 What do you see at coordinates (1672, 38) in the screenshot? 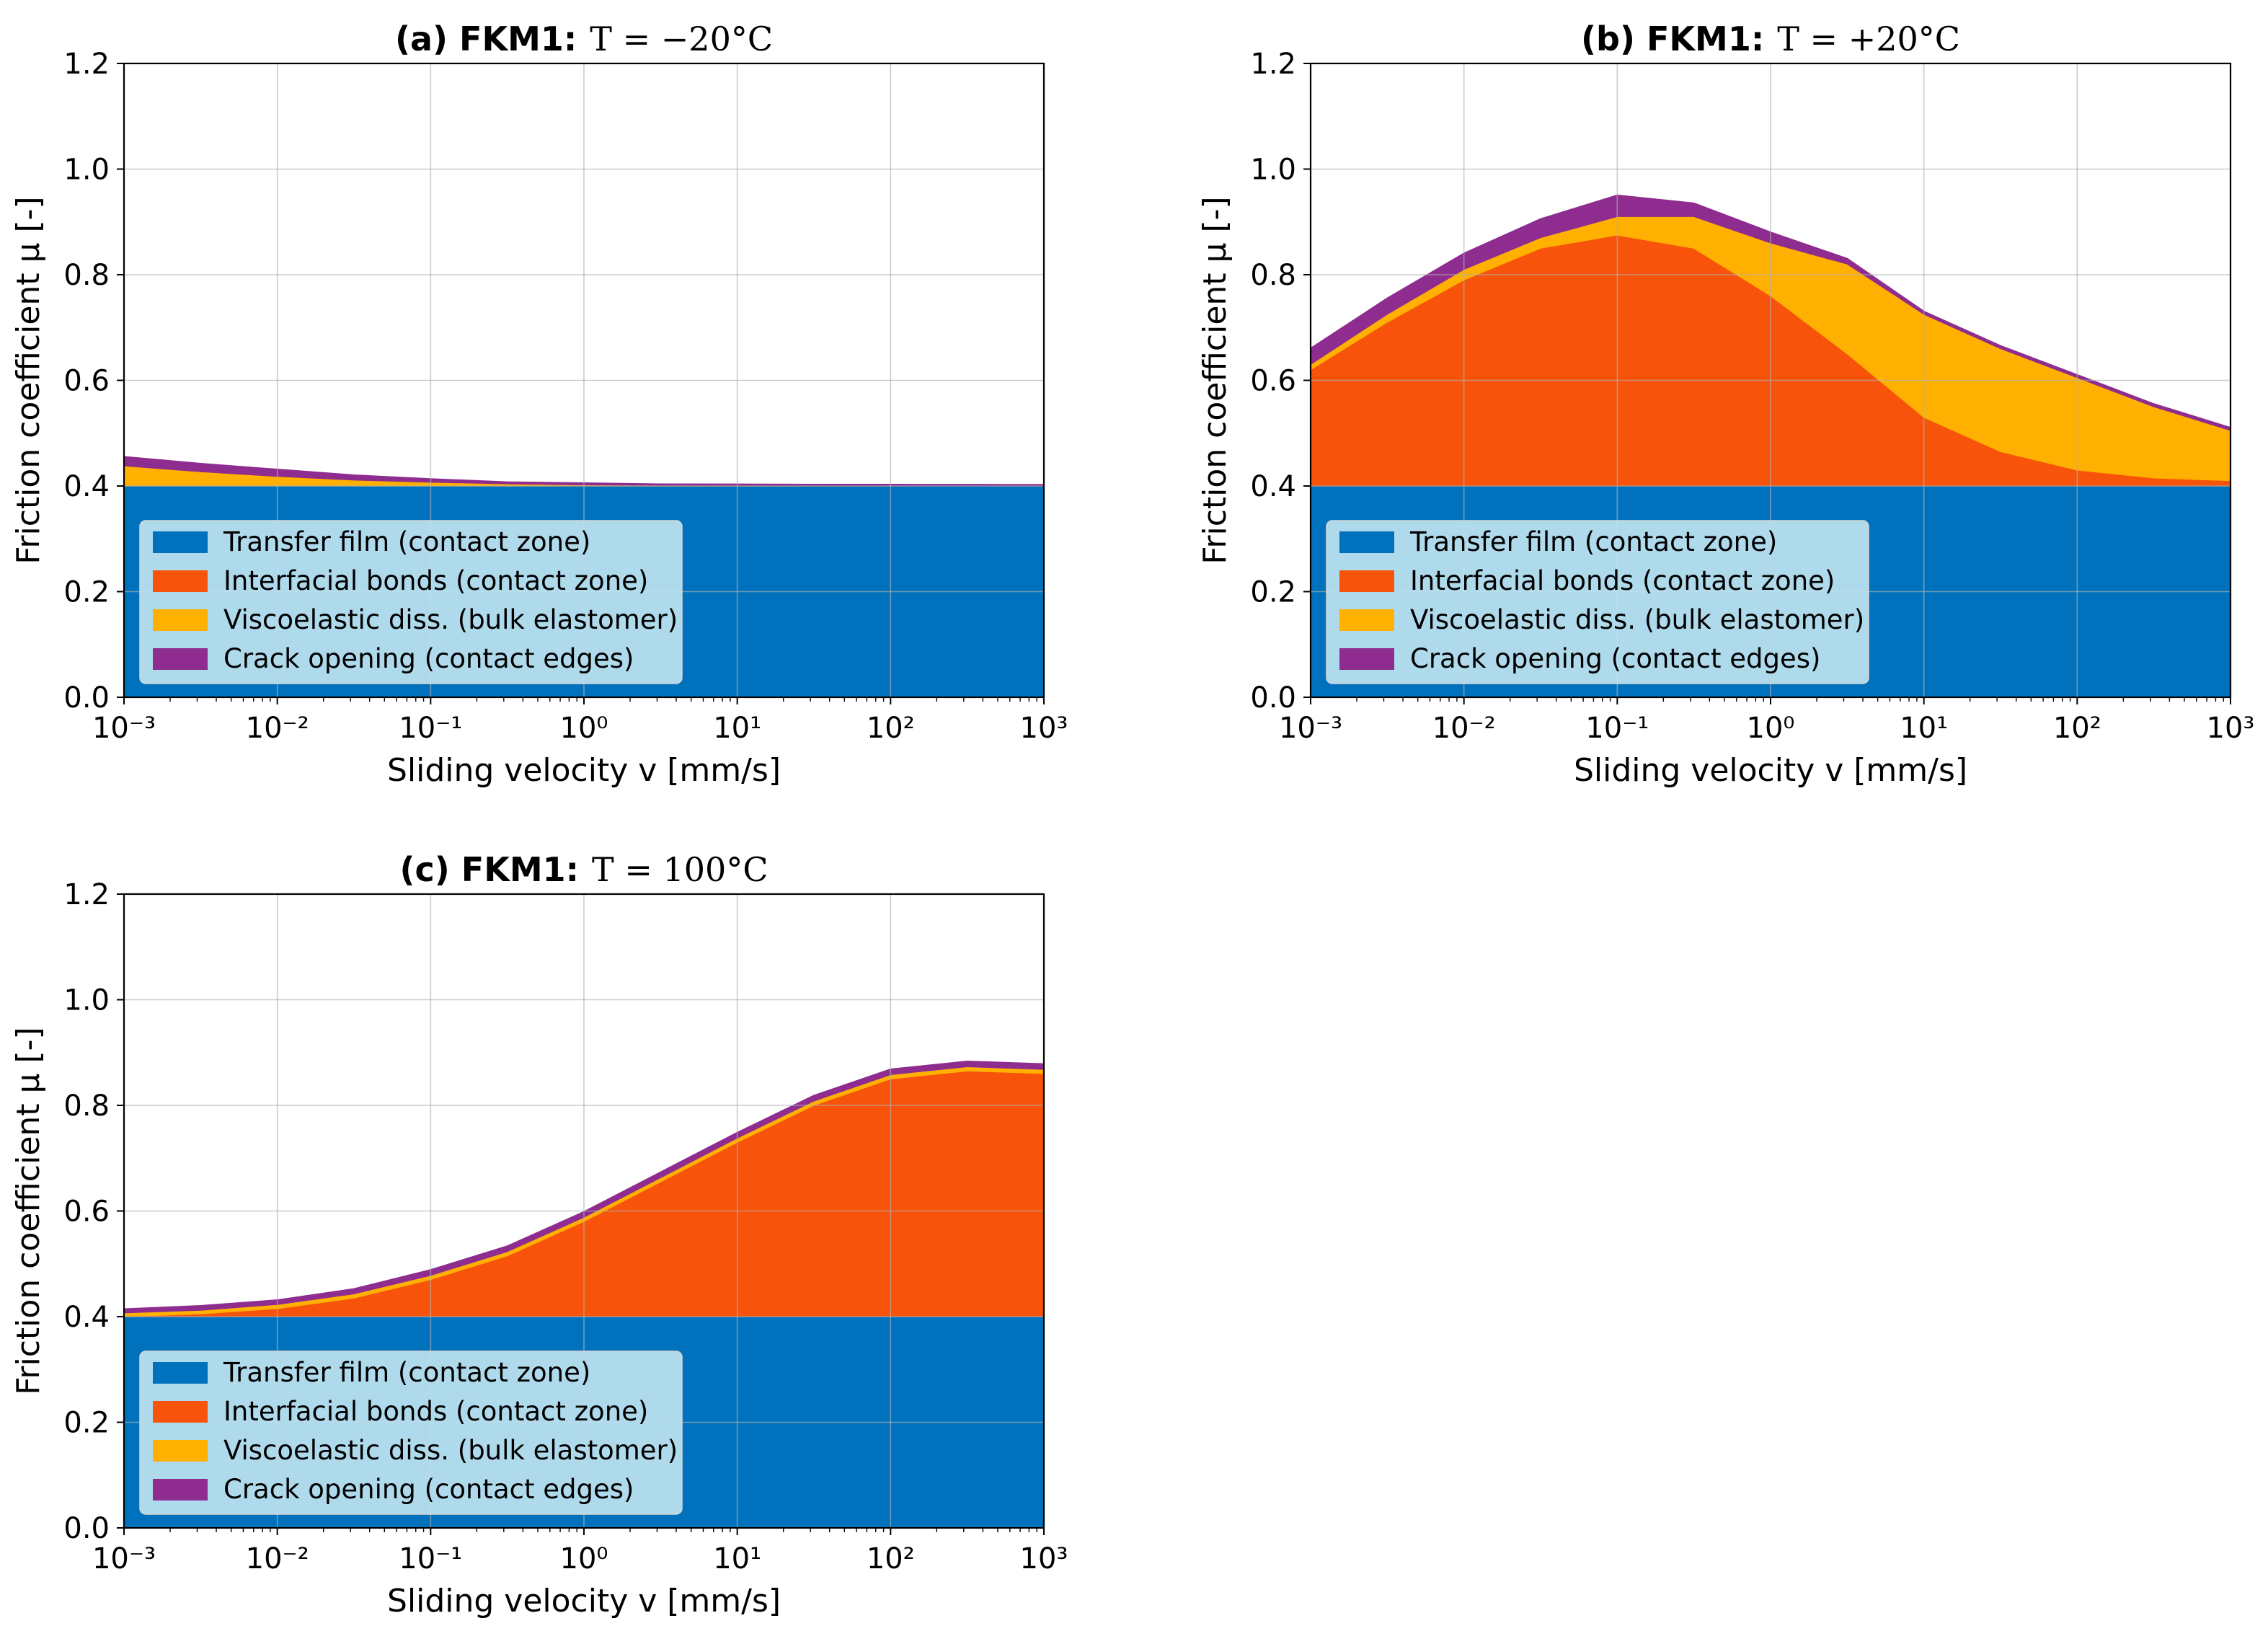
I see `chart-title-prefix: (b) FKM1:` at bounding box center [1672, 38].